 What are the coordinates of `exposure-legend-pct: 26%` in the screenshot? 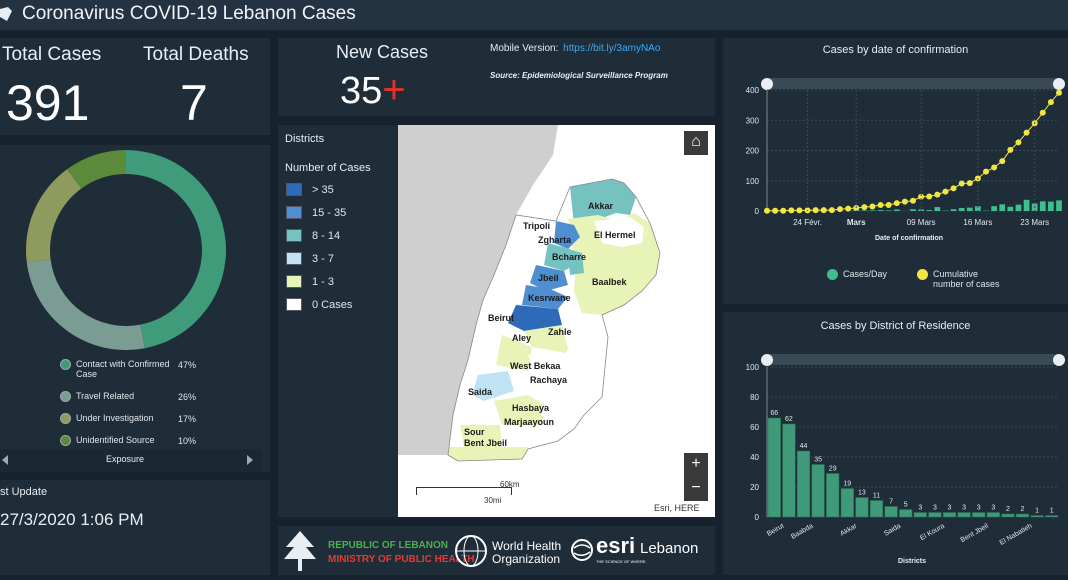 It's located at (187, 397).